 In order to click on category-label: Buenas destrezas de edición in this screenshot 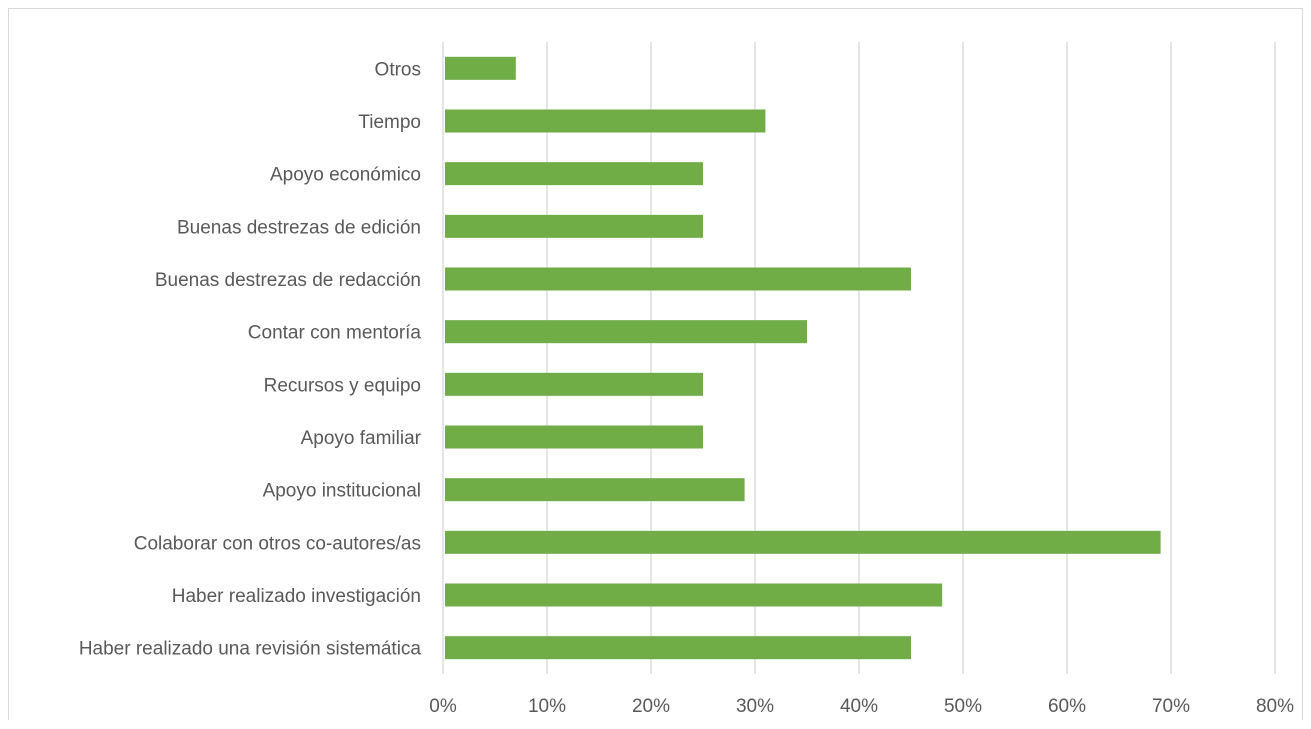, I will do `click(299, 227)`.